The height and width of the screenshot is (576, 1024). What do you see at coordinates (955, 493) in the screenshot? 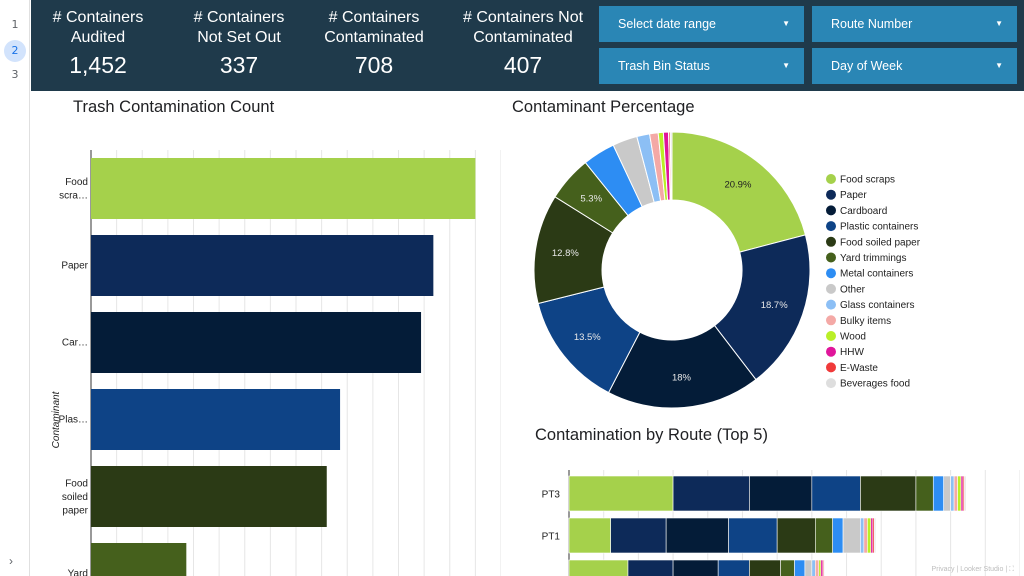
I see `segment-pt3-bulky-items` at bounding box center [955, 493].